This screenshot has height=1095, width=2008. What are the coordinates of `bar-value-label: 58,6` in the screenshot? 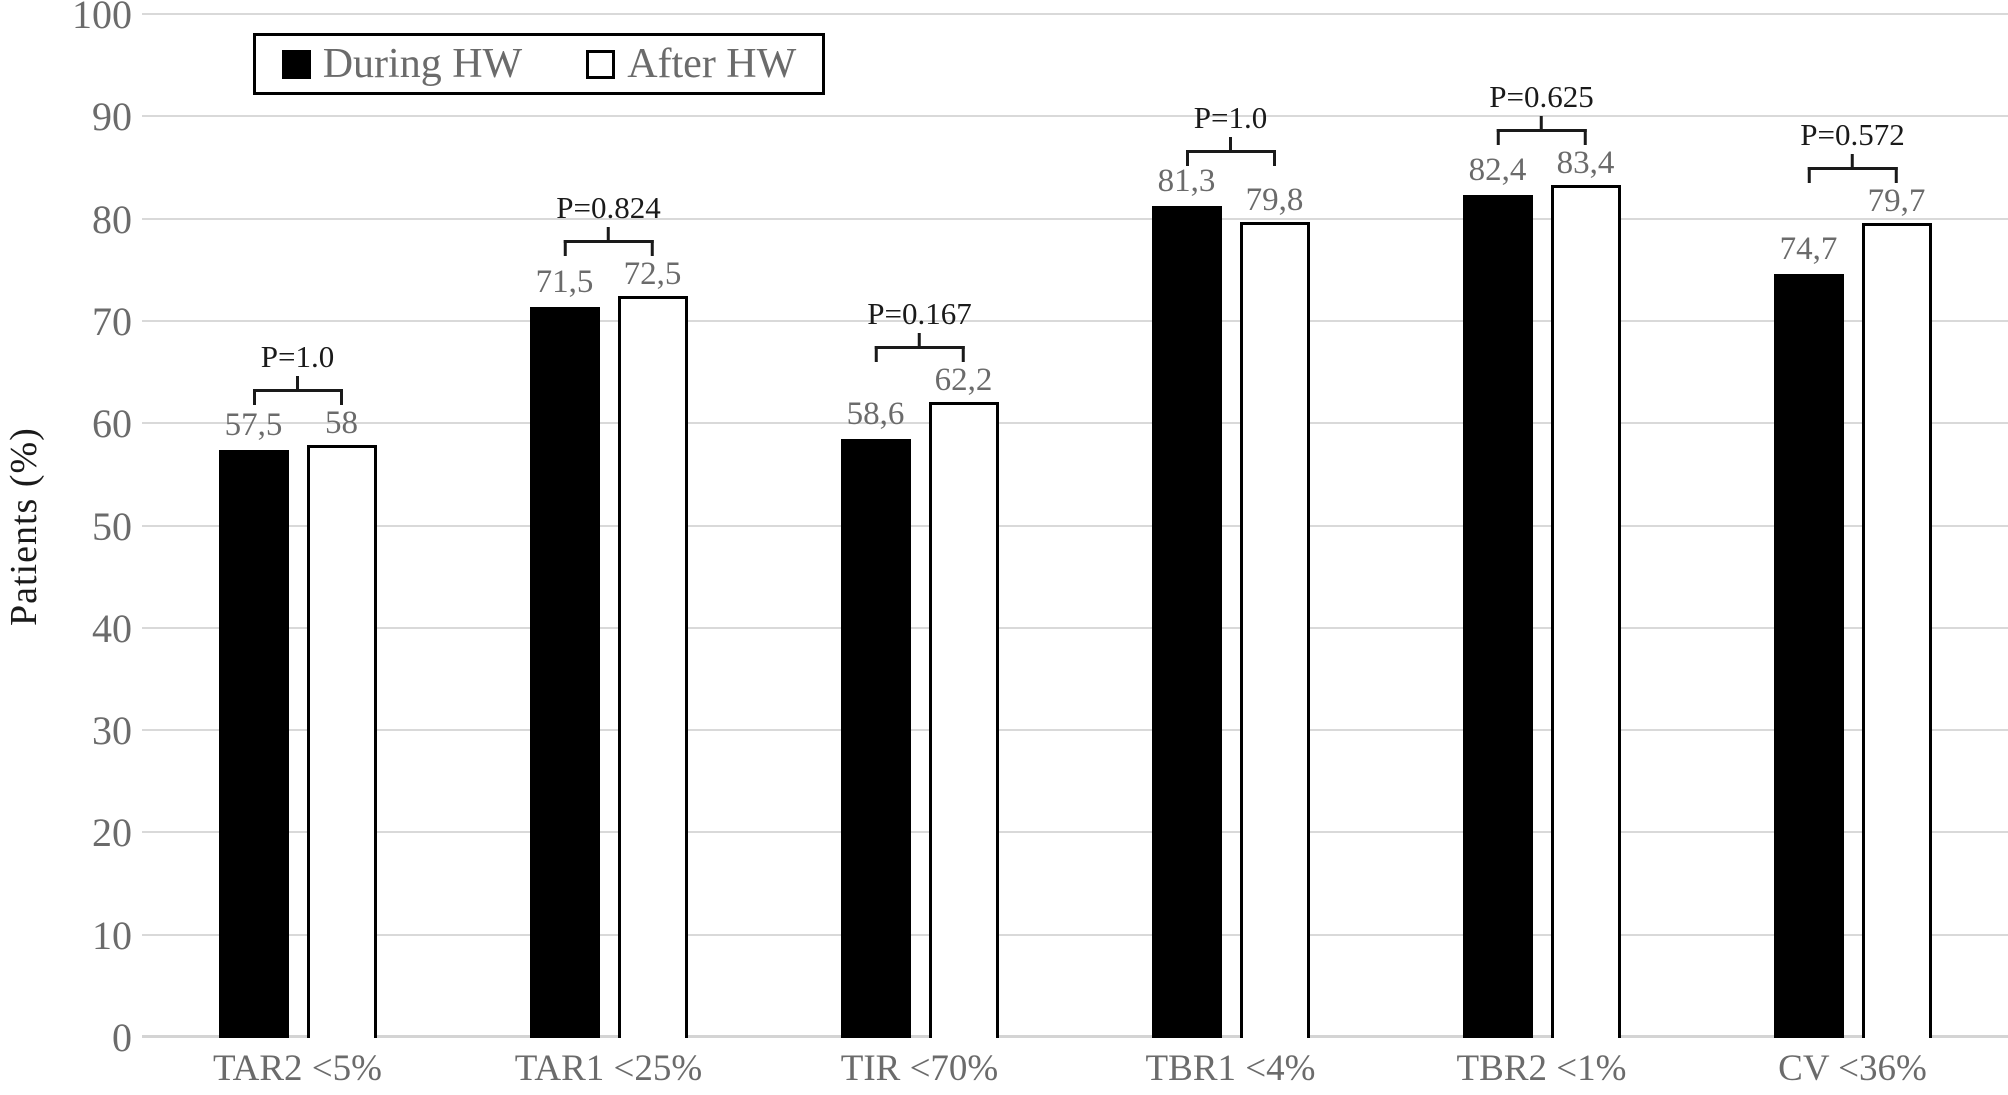 It's located at (875, 413).